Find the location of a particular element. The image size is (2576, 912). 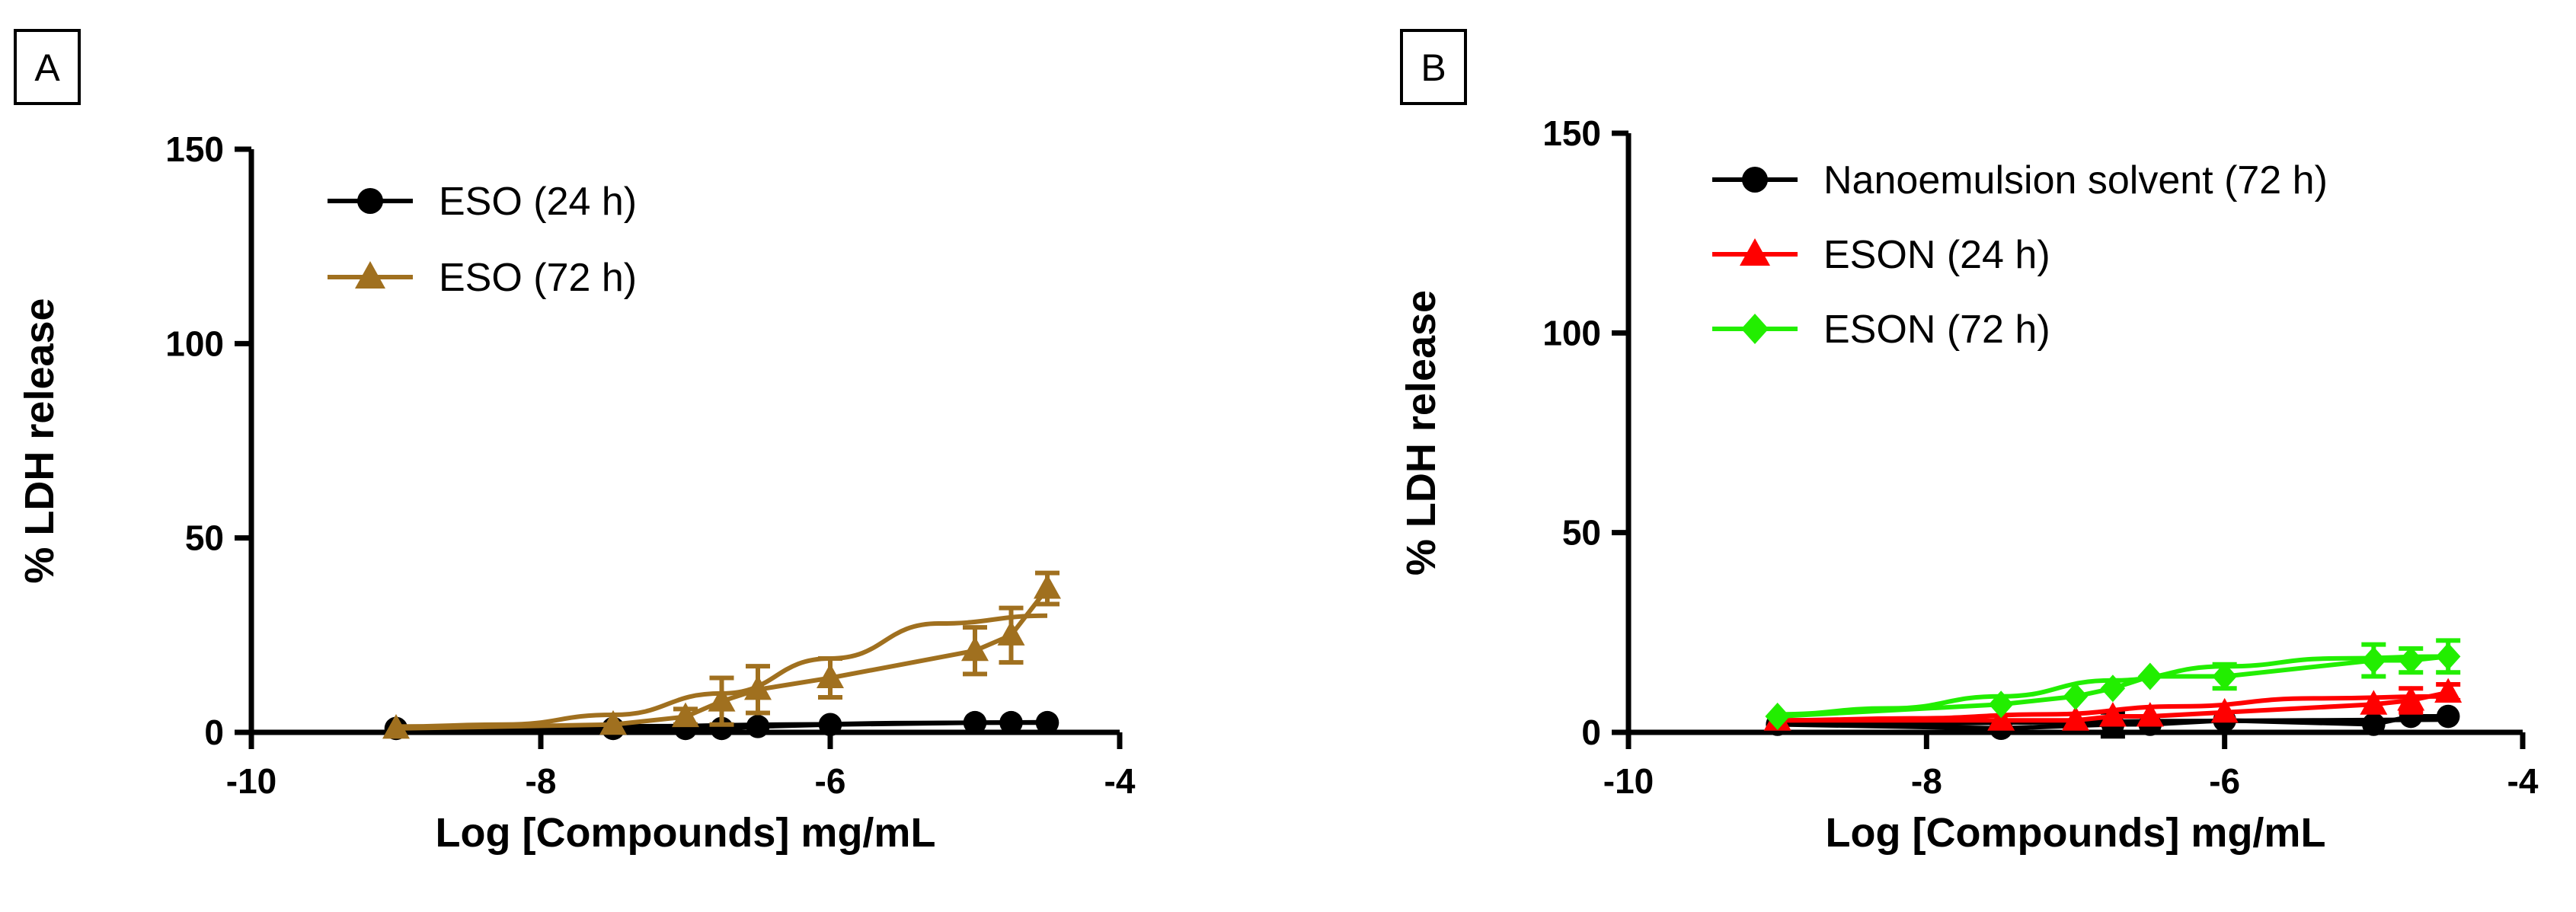

legend-label: ESO (72 h) is located at coordinates (538, 278).